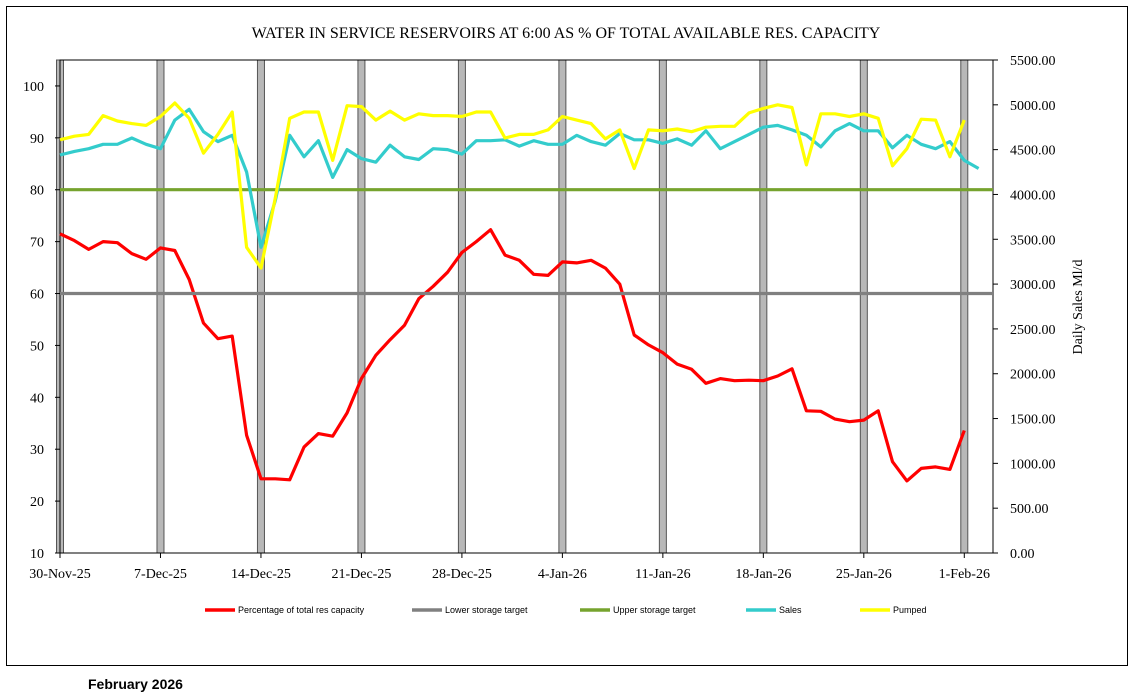 This screenshot has width=1134, height=699. I want to click on y-left-tick-label: 70, so click(37, 243).